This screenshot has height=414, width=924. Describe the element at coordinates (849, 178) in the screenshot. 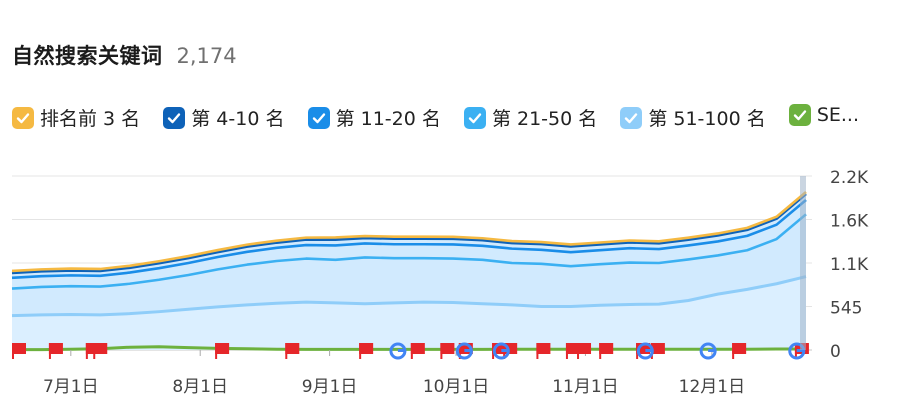

I see `y-tick-label: 2.2K` at that location.